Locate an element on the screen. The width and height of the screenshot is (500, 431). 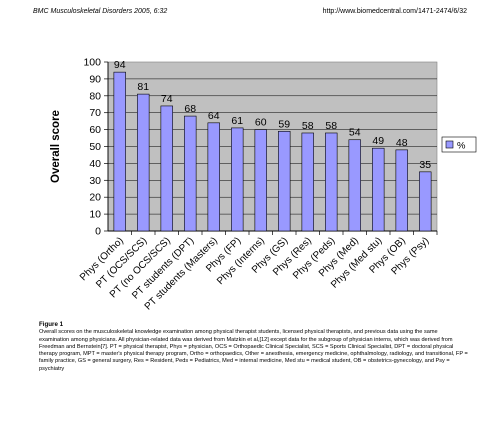
journal-header: BMC Musculoskeletal Disorders 2005, 6:32 is located at coordinates (100, 11).